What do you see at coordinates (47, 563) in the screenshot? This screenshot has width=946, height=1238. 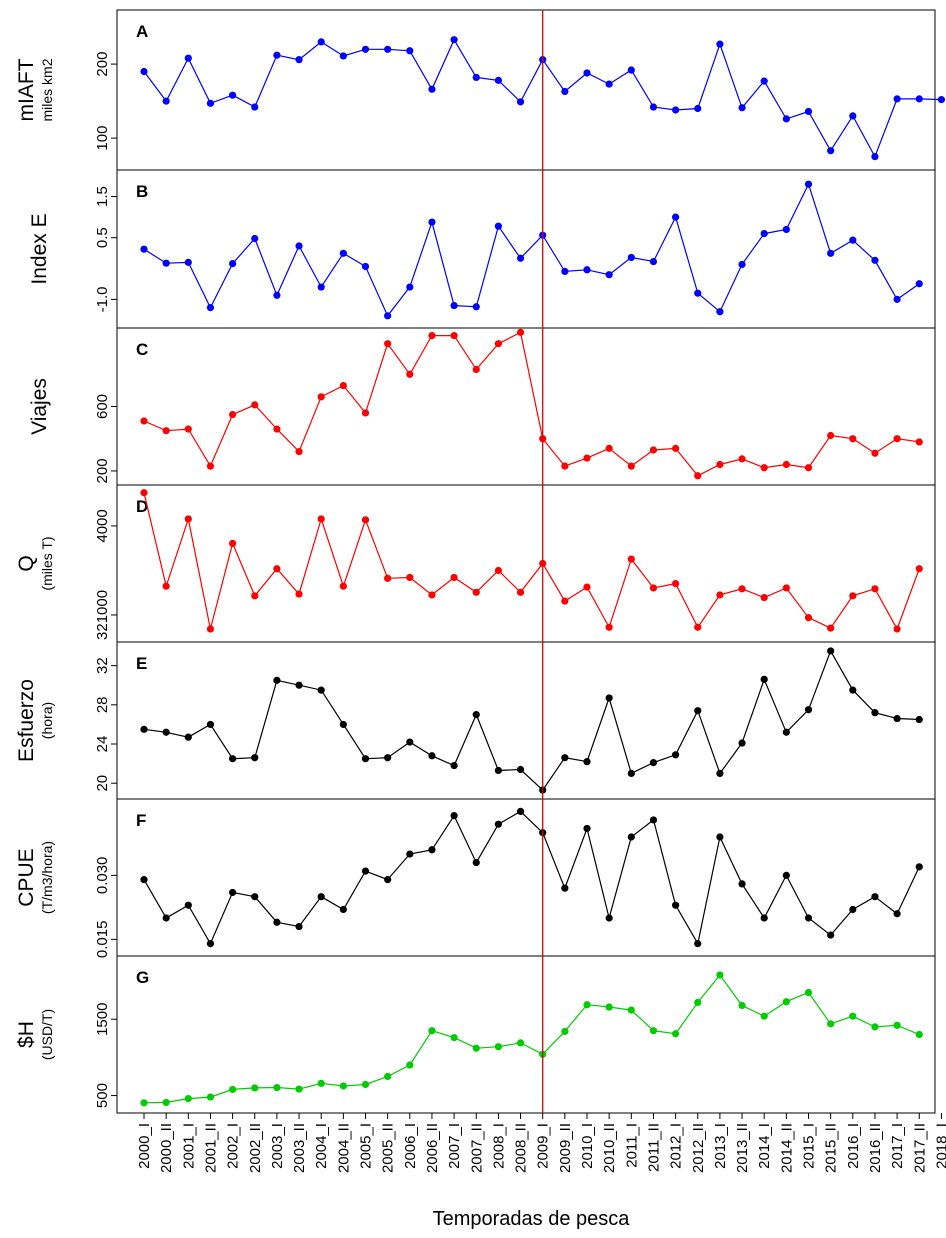 I see `y-axis-unit: (miles T)` at bounding box center [47, 563].